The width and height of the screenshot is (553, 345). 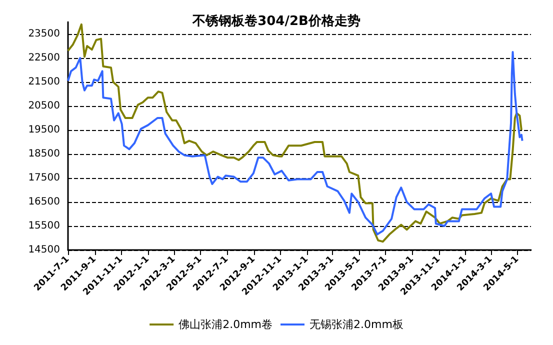 I want to click on chart-title: 不锈钢板卷304/2B价格走势, so click(x=276, y=21).